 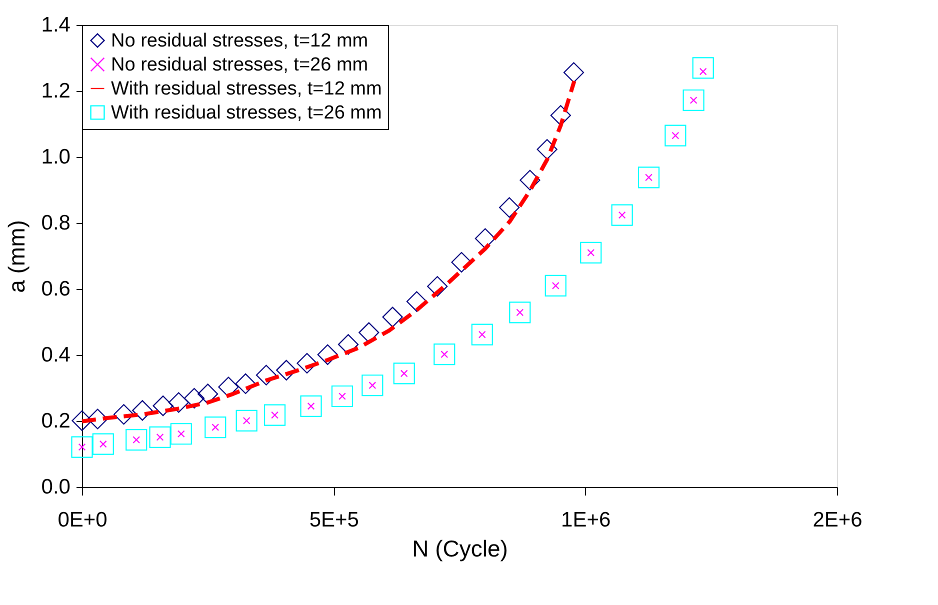 I want to click on y-tick-label: 0.8, so click(x=55, y=223).